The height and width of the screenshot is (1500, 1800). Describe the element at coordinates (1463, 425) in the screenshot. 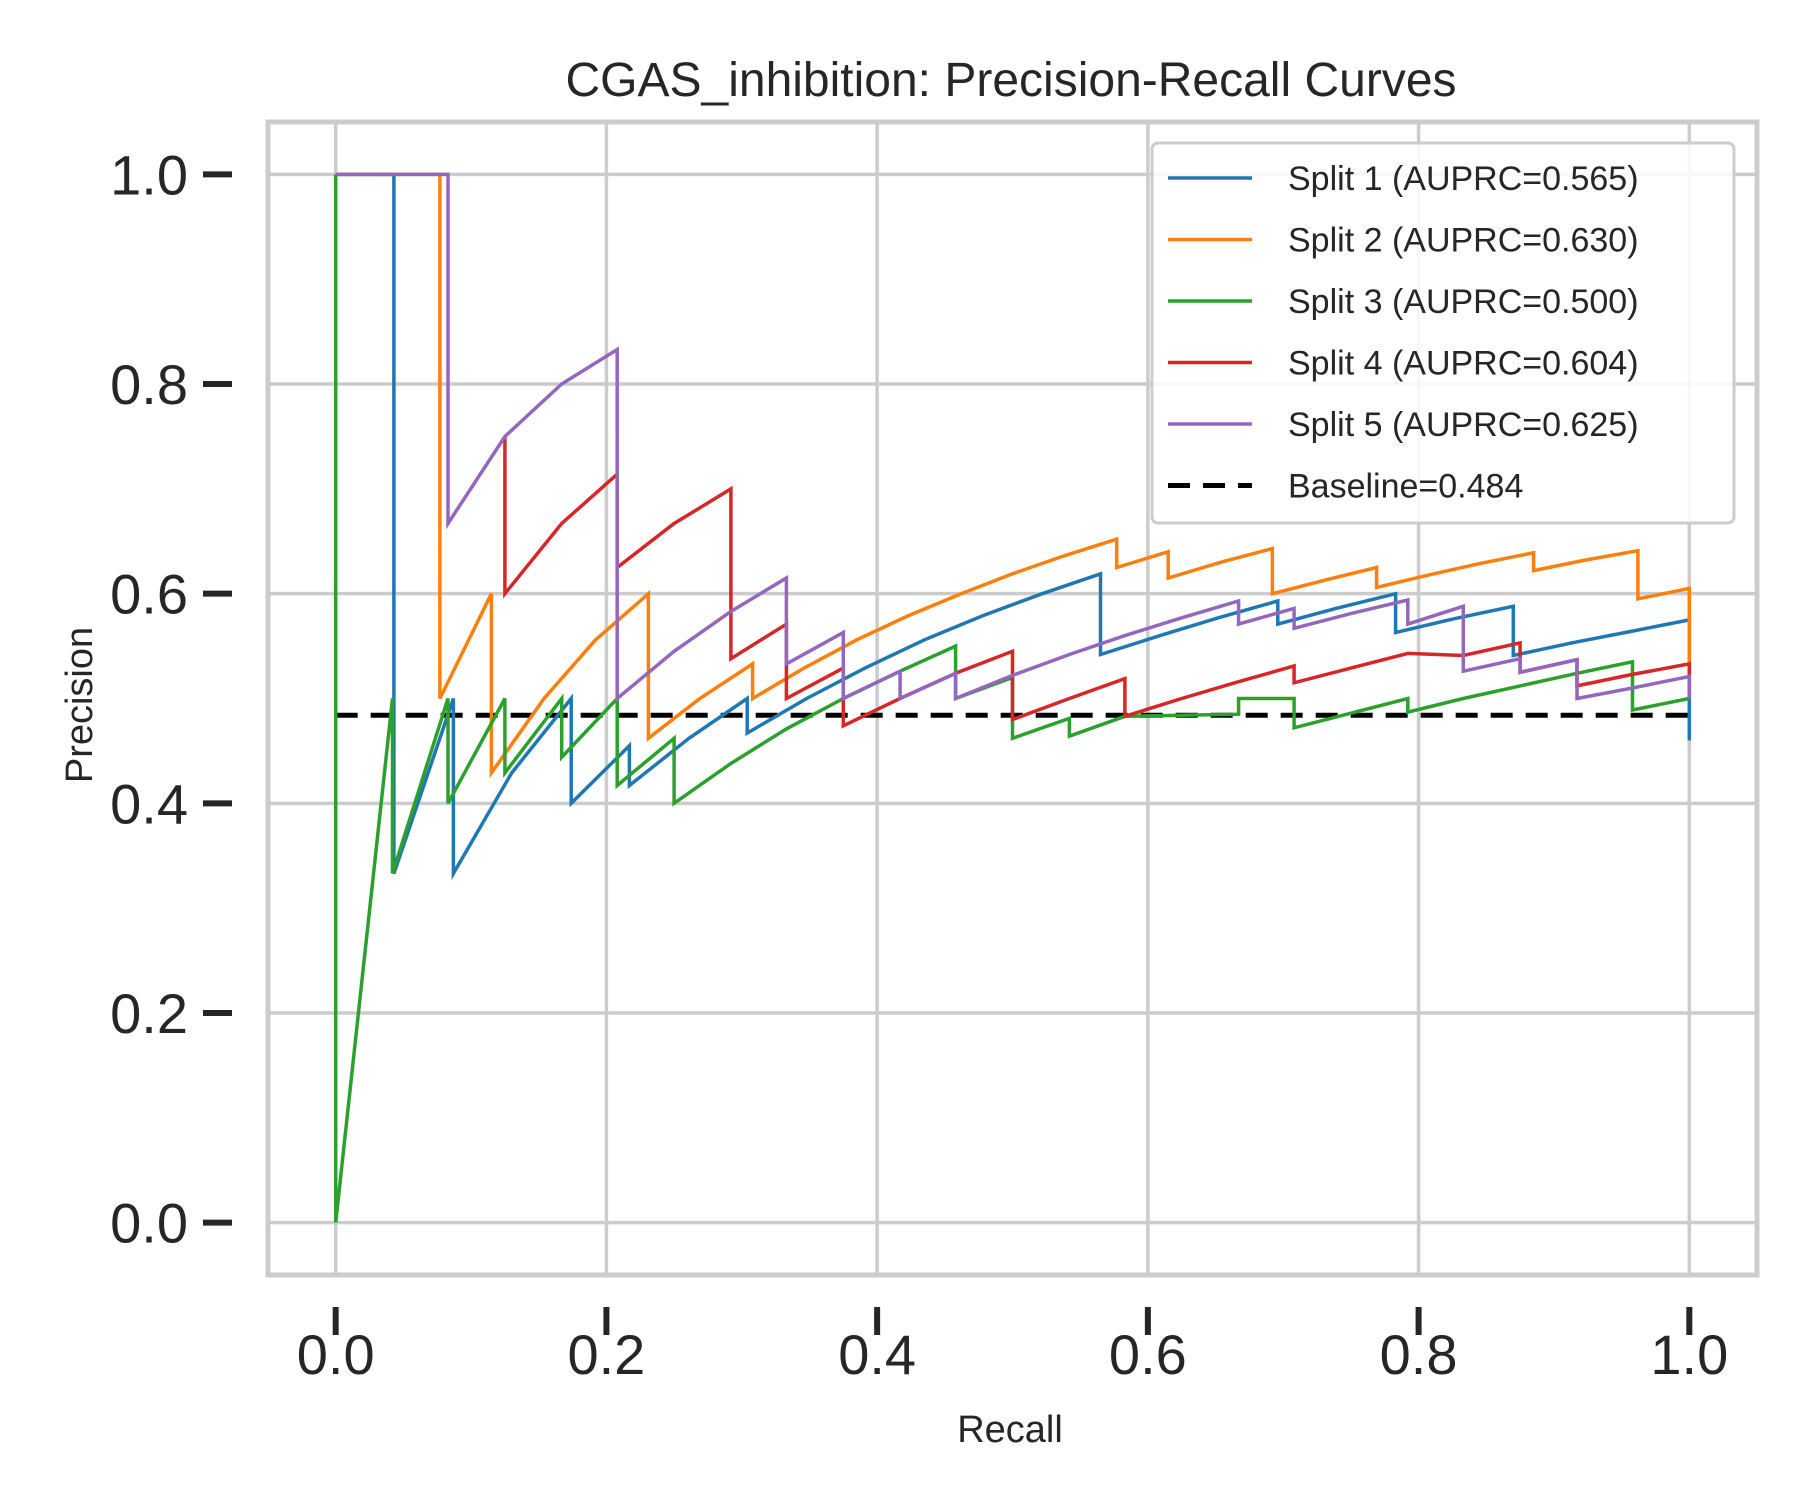

I see `legend-label: Split 5 (AUPRC=0.625)` at that location.